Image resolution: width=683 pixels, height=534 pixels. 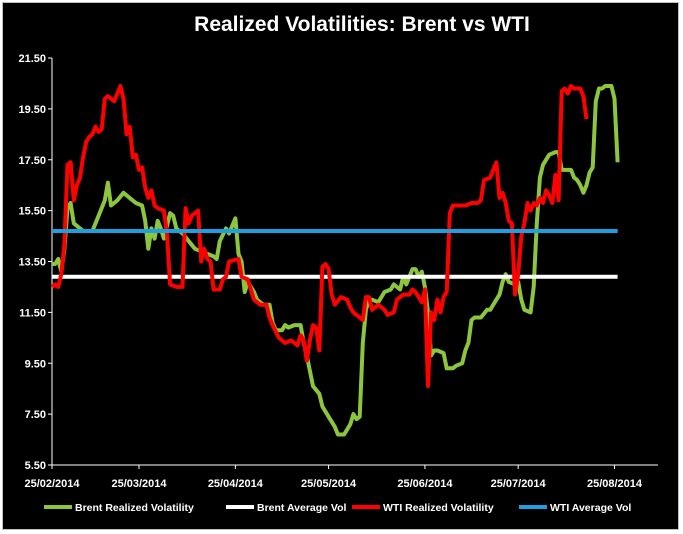 I want to click on legend-item-brent-realized-volatility: Brent Realized Volatility, so click(x=119, y=508).